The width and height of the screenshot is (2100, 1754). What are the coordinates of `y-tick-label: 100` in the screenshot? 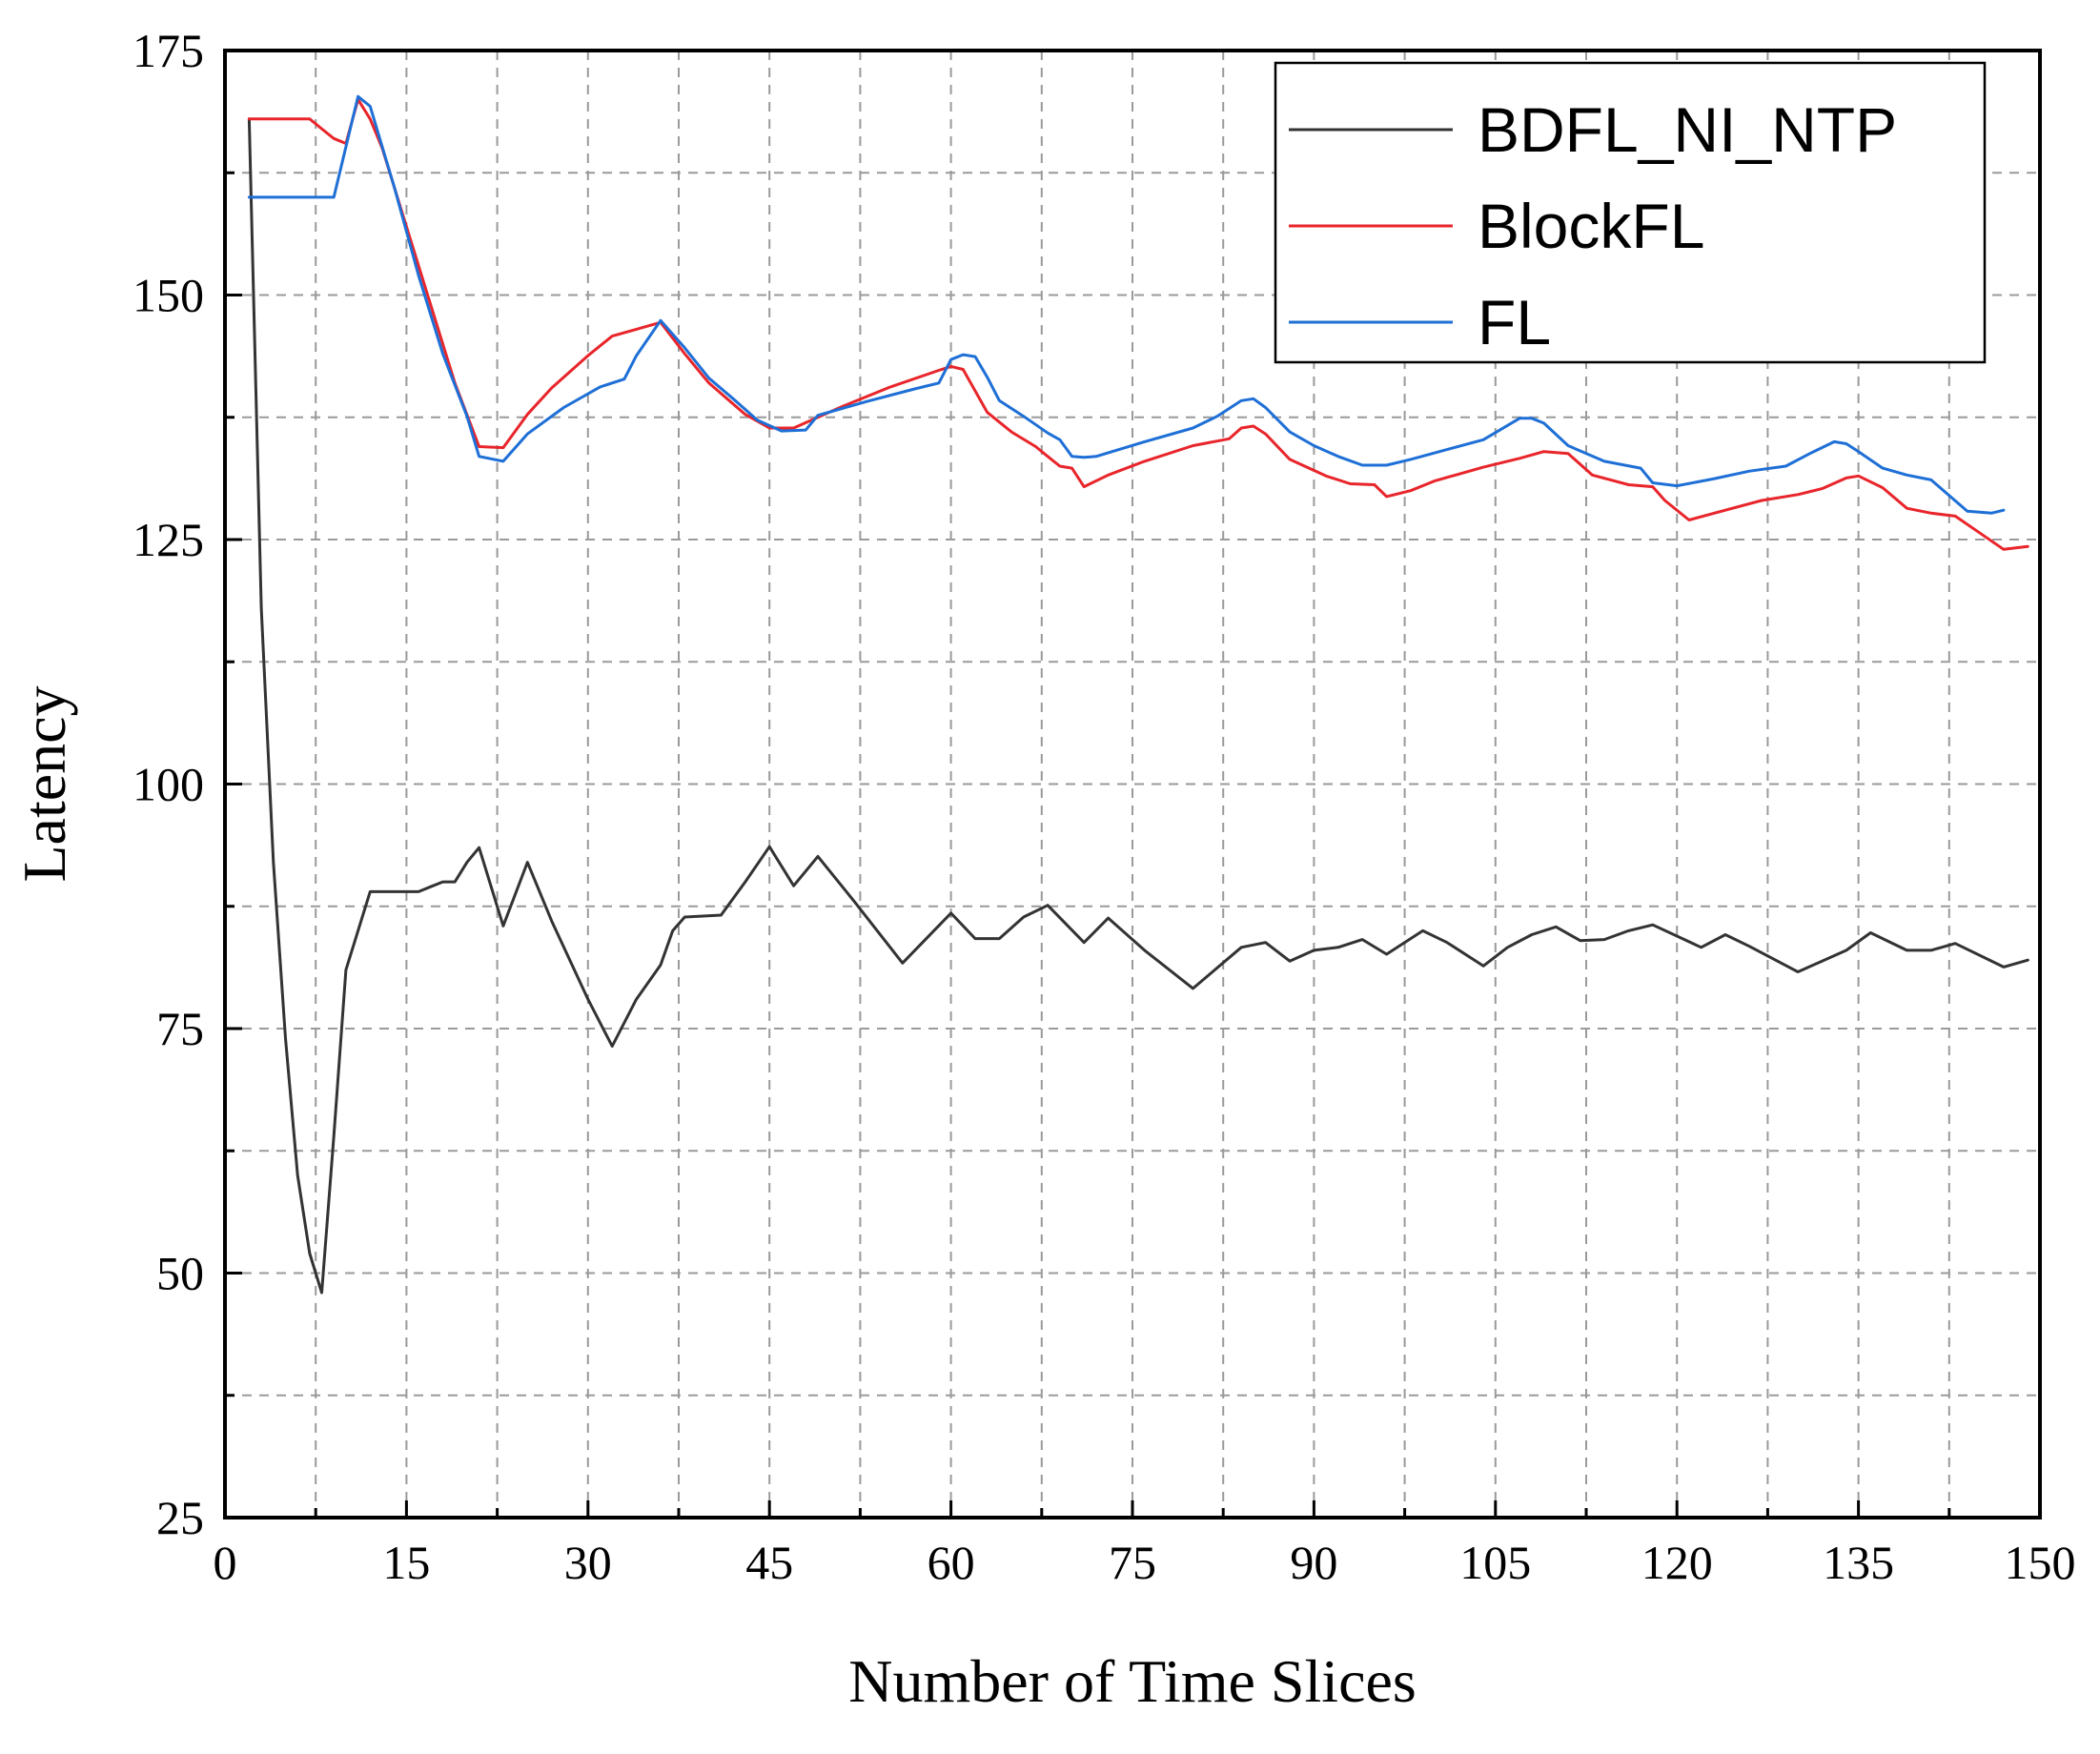 It's located at (168, 784).